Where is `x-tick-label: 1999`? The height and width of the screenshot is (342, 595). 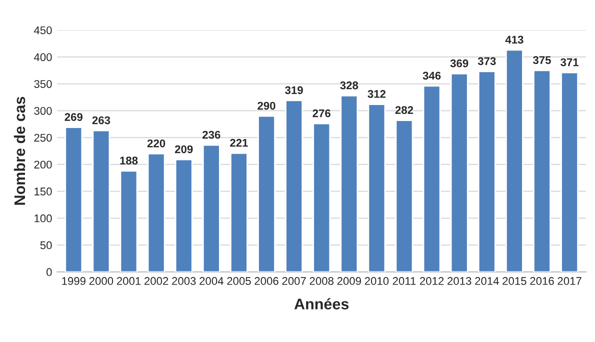
x-tick-label: 1999 is located at coordinates (74, 281).